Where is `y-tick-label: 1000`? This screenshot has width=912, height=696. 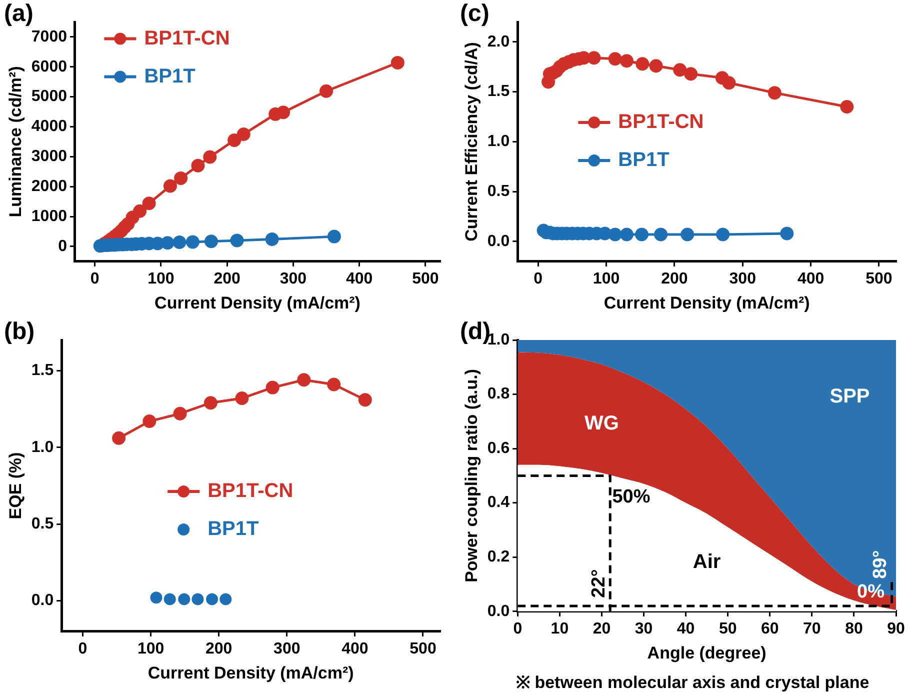
y-tick-label: 1000 is located at coordinates (49, 216).